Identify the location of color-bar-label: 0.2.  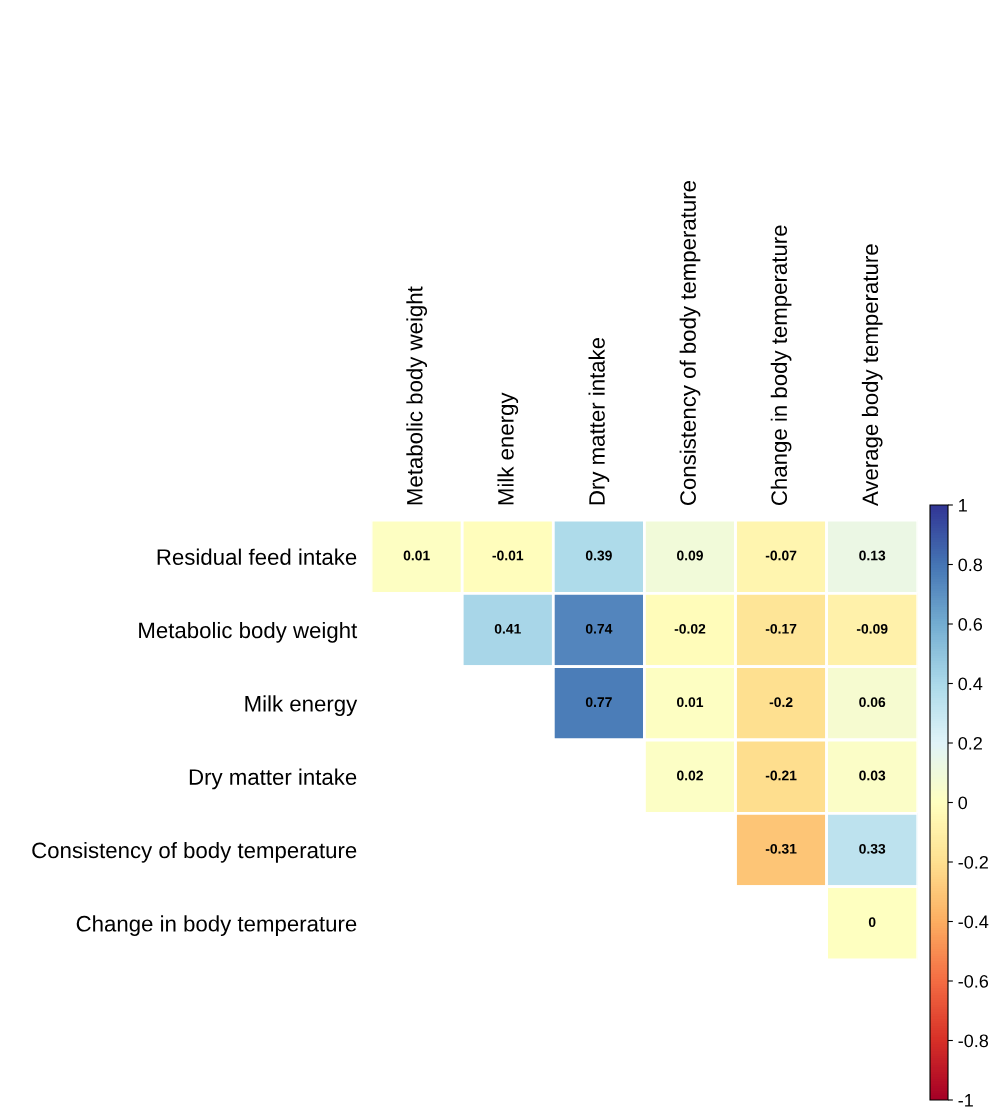
(970, 743).